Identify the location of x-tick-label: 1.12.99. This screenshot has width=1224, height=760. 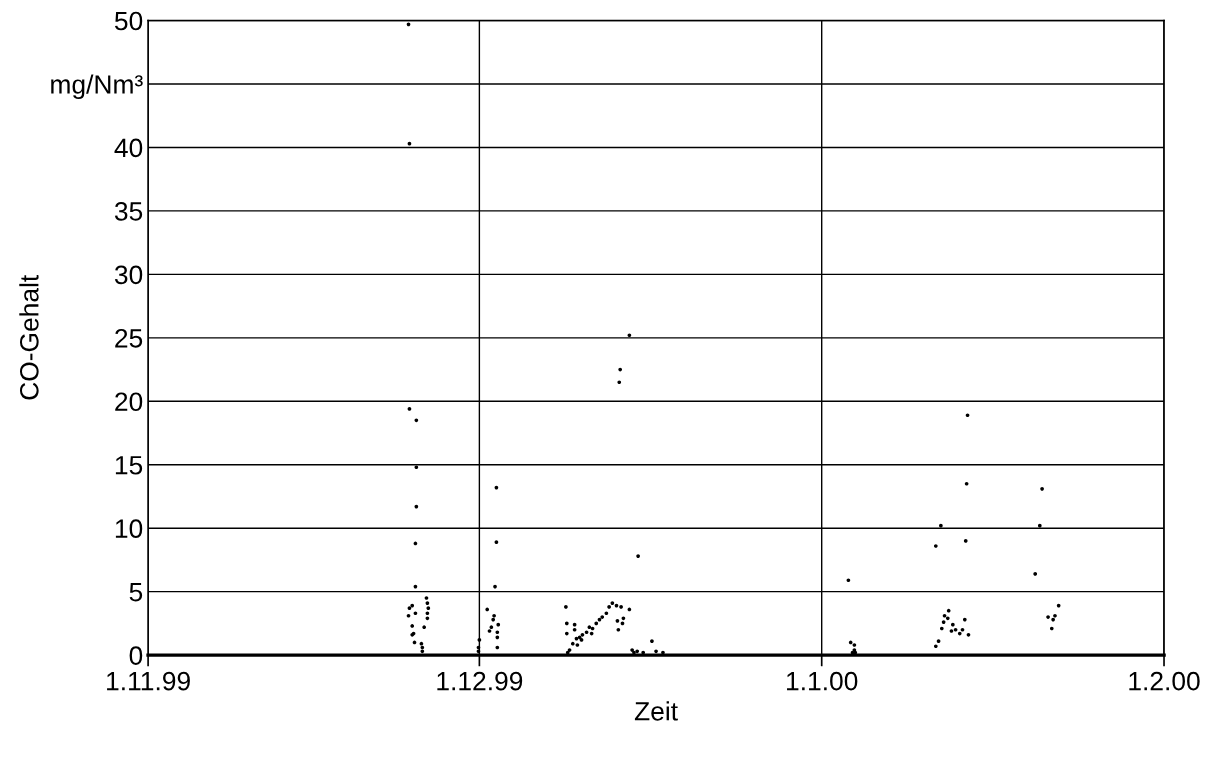
(480, 681).